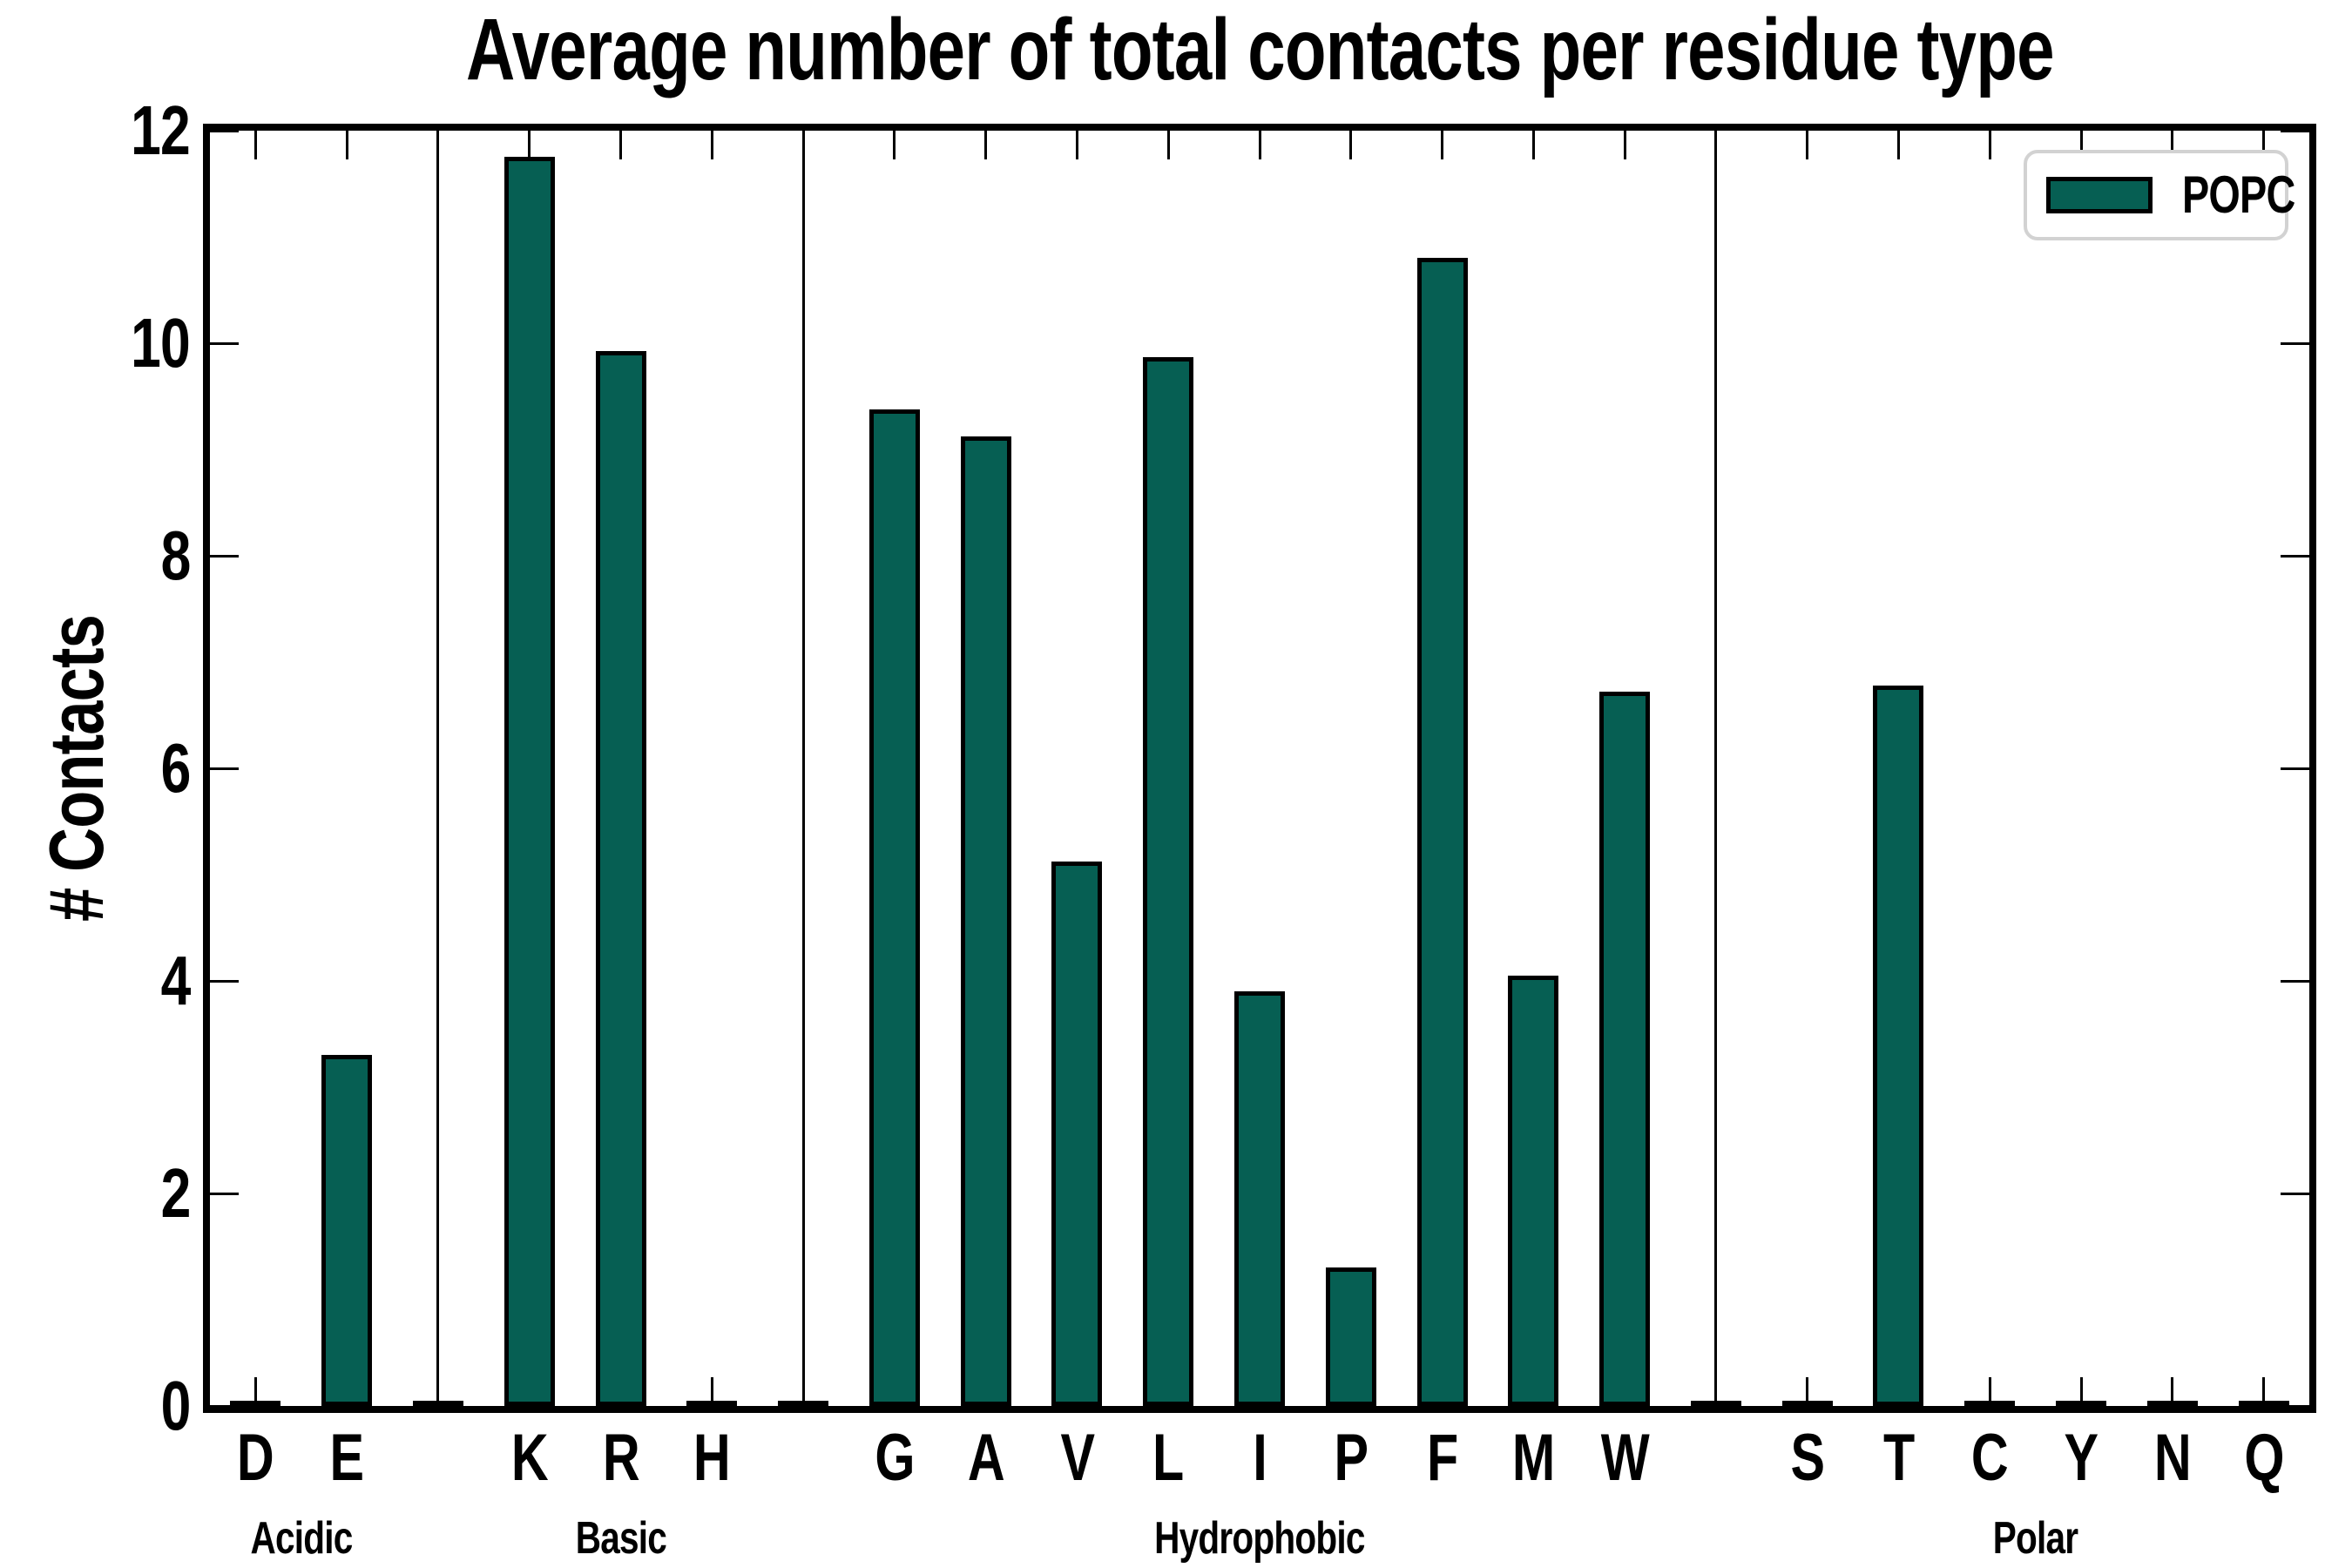 This screenshot has width=2352, height=1568. What do you see at coordinates (1898, 1046) in the screenshot?
I see `bar-T` at bounding box center [1898, 1046].